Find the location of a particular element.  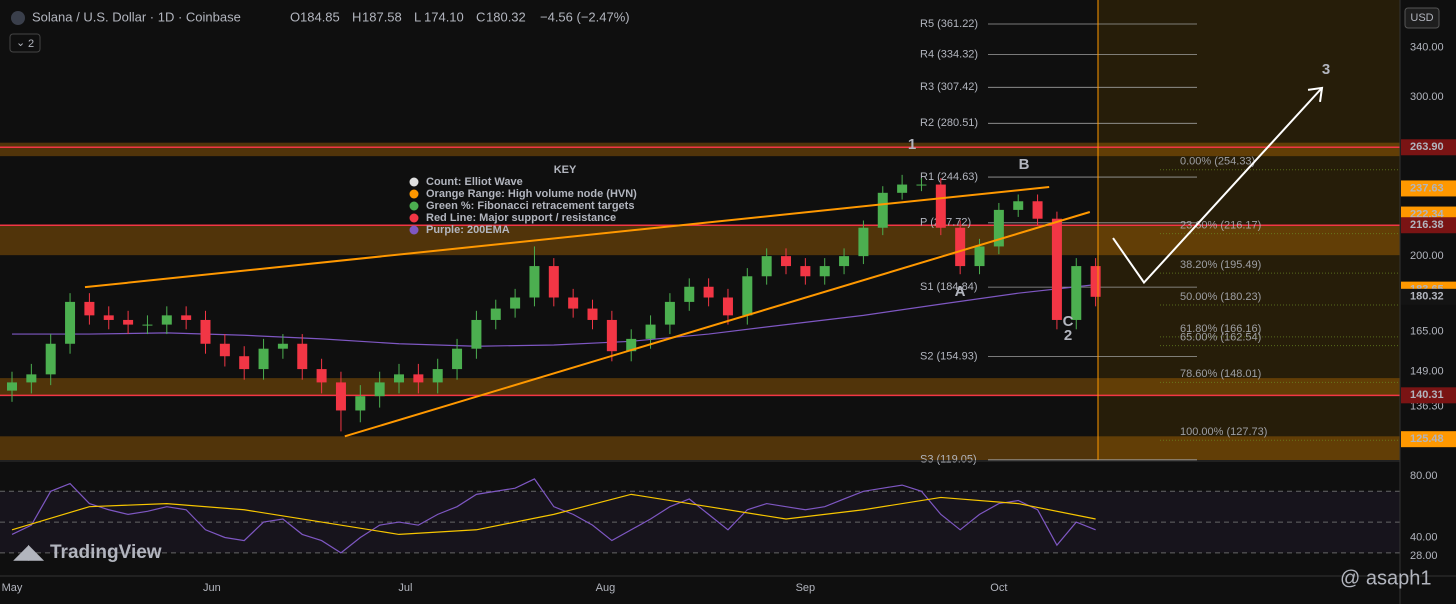

price-tag-label: 140.31 is located at coordinates (1427, 395).